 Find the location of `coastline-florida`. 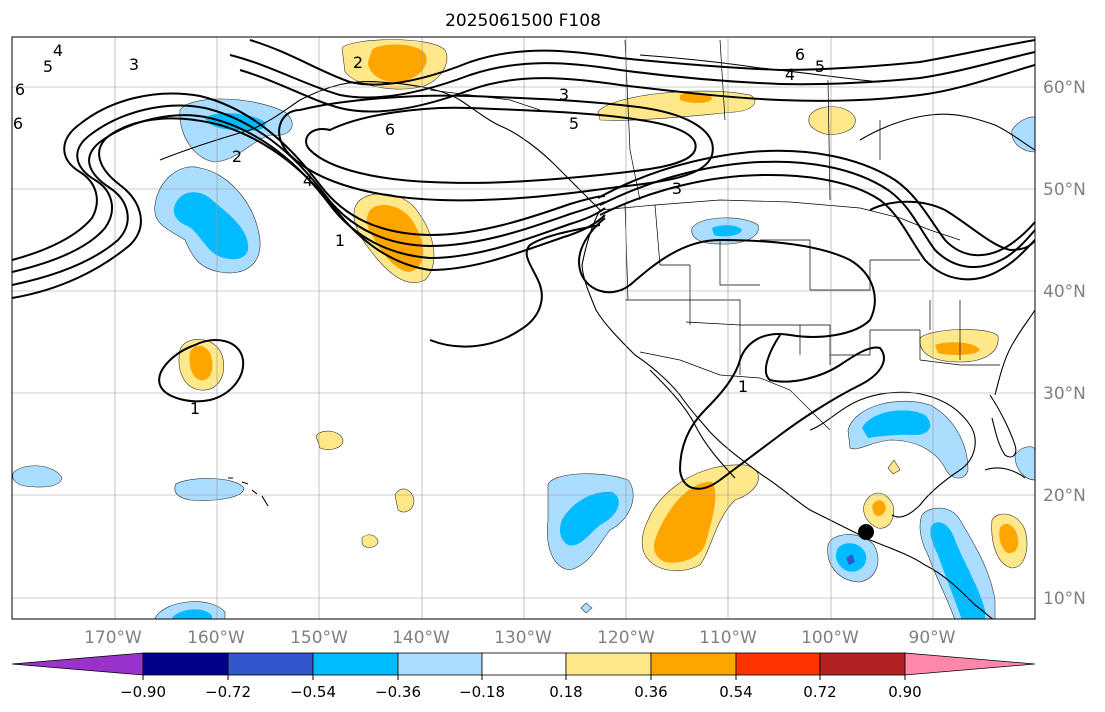

coastline-florida is located at coordinates (1003, 426).